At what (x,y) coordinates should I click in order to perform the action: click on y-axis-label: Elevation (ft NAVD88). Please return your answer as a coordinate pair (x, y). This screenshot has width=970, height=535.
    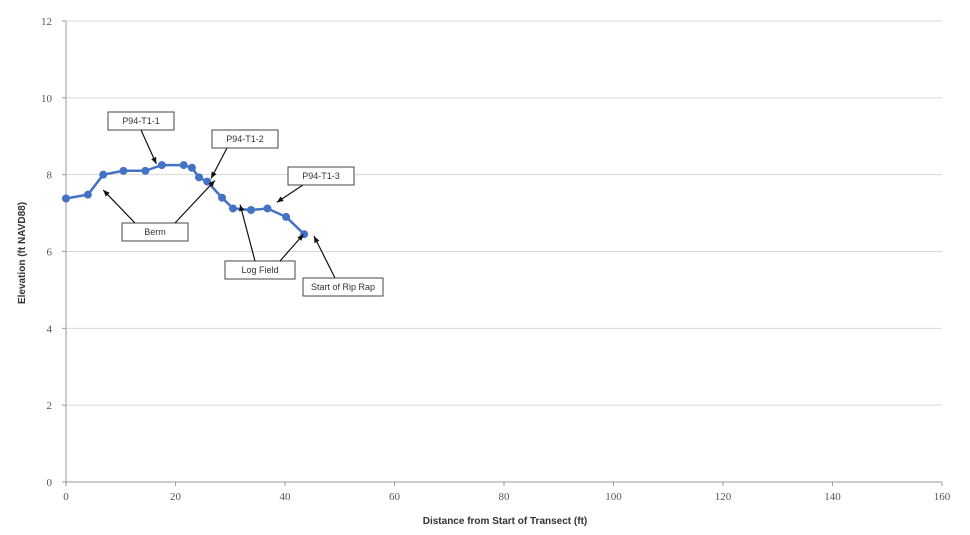
    Looking at the image, I should click on (22, 253).